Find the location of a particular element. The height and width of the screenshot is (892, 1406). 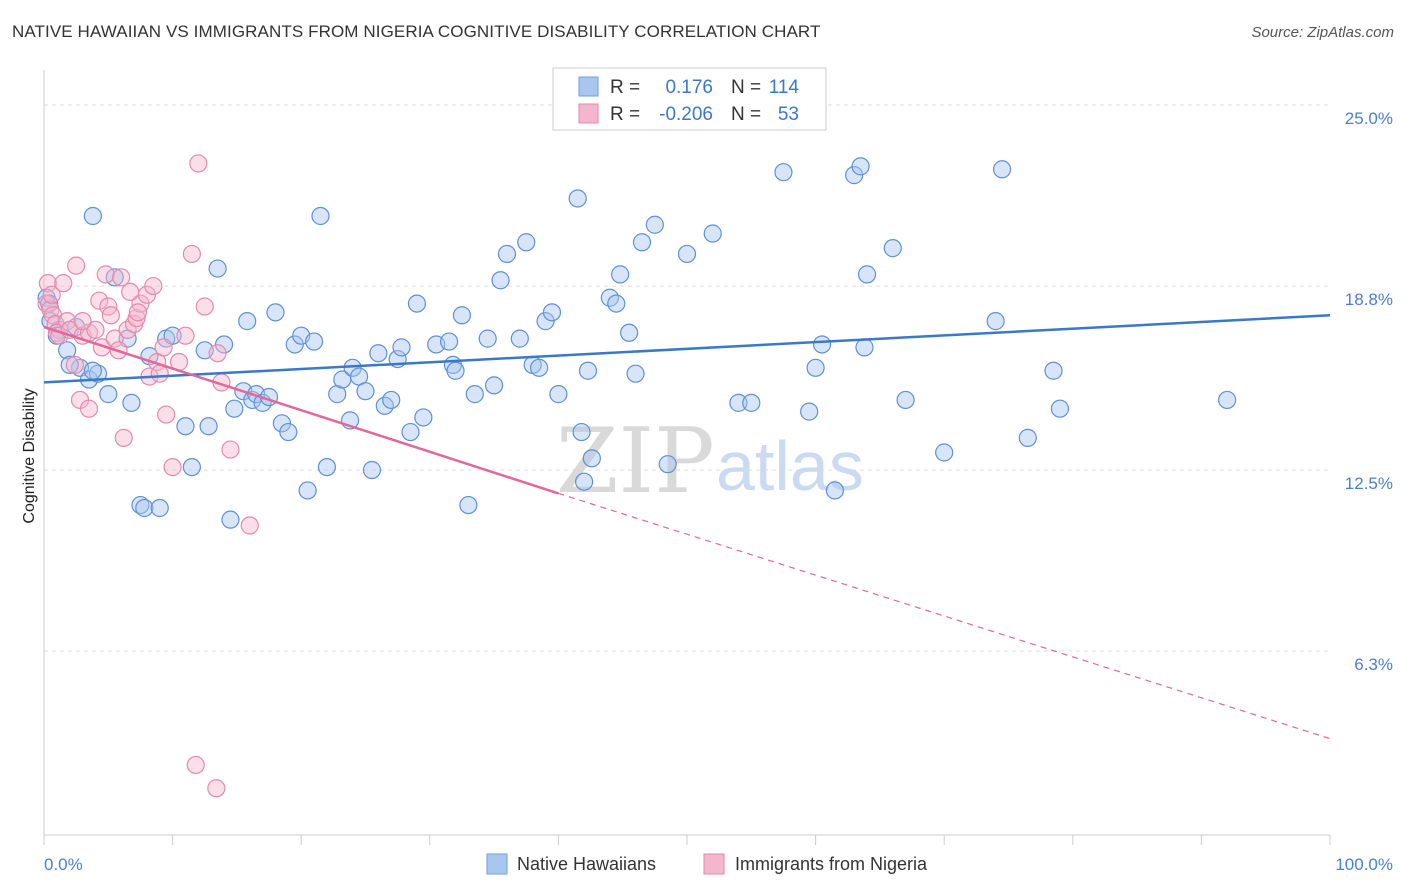

y-tick-label-1: 12.5% is located at coordinates (1369, 483).